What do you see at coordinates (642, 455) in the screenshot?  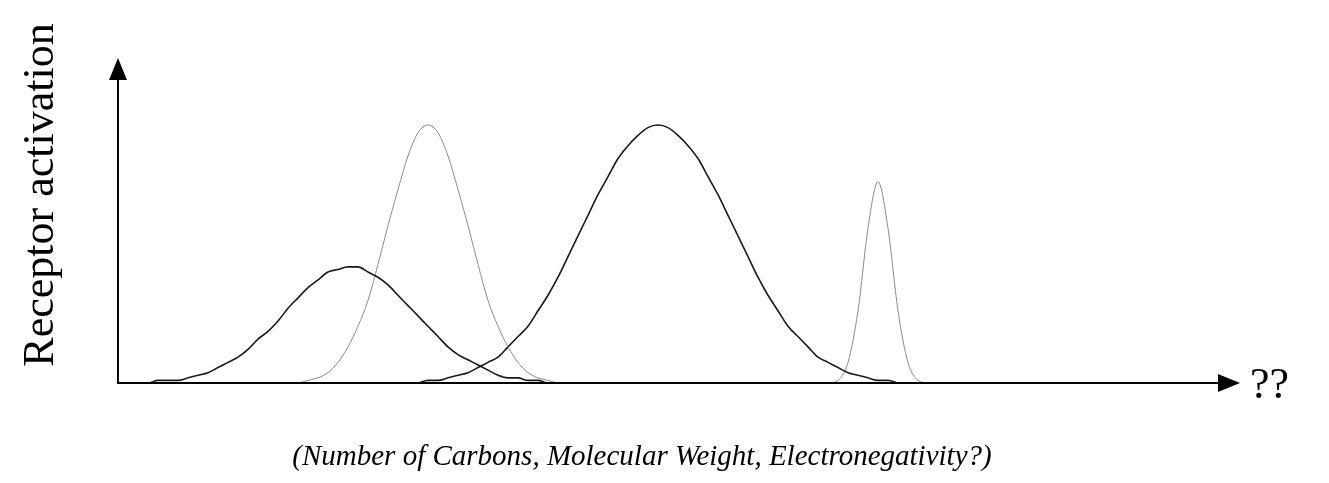 I see `text: (Number of Carbons, Molecular Weight, Electronegativity?)` at bounding box center [642, 455].